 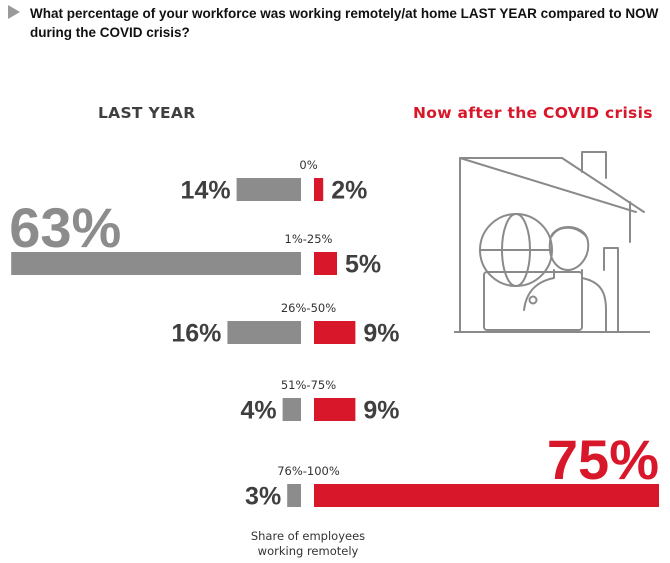 I want to click on category-label-0: 0%, so click(x=308, y=165).